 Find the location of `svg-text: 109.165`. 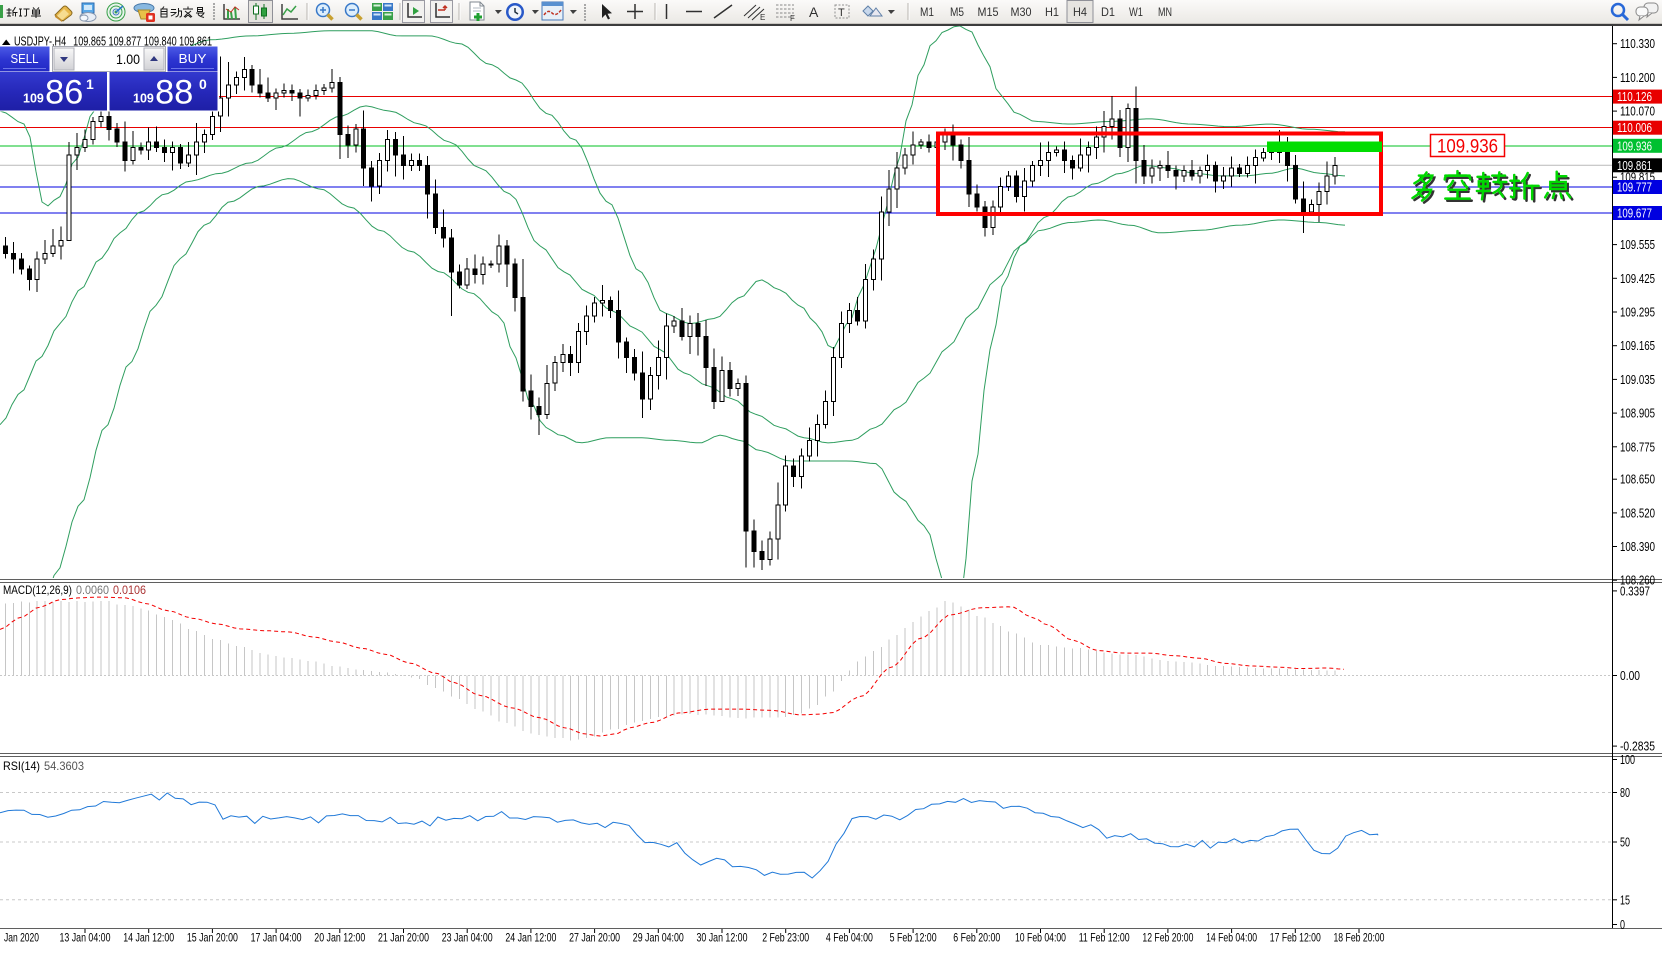

svg-text: 109.165 is located at coordinates (1637, 346).